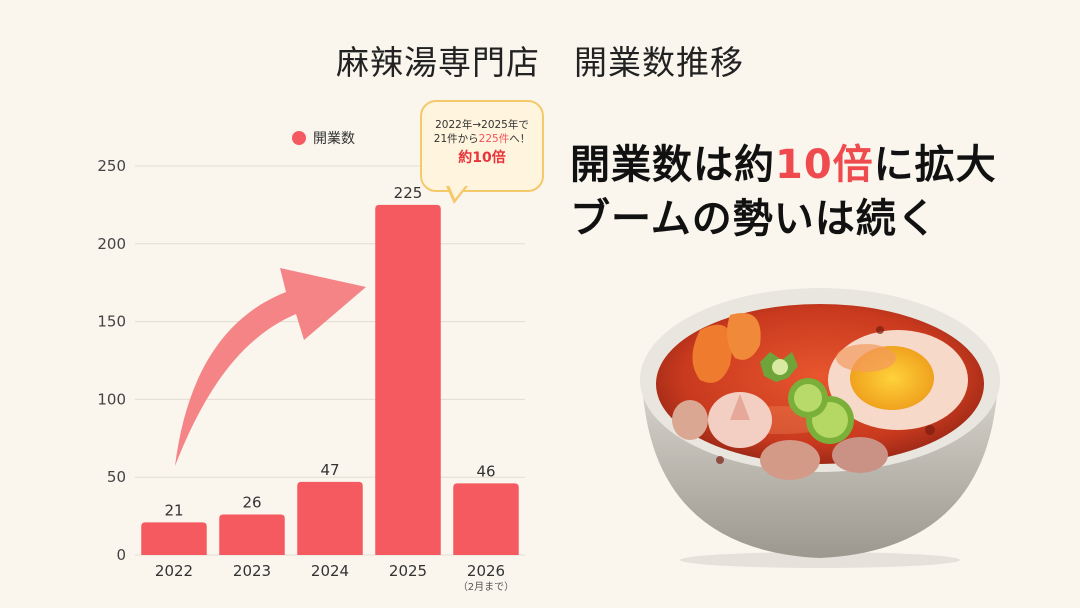 Image resolution: width=1080 pixels, height=608 pixels. I want to click on headline-line-2: ブームの勢いは続く, so click(754, 219).